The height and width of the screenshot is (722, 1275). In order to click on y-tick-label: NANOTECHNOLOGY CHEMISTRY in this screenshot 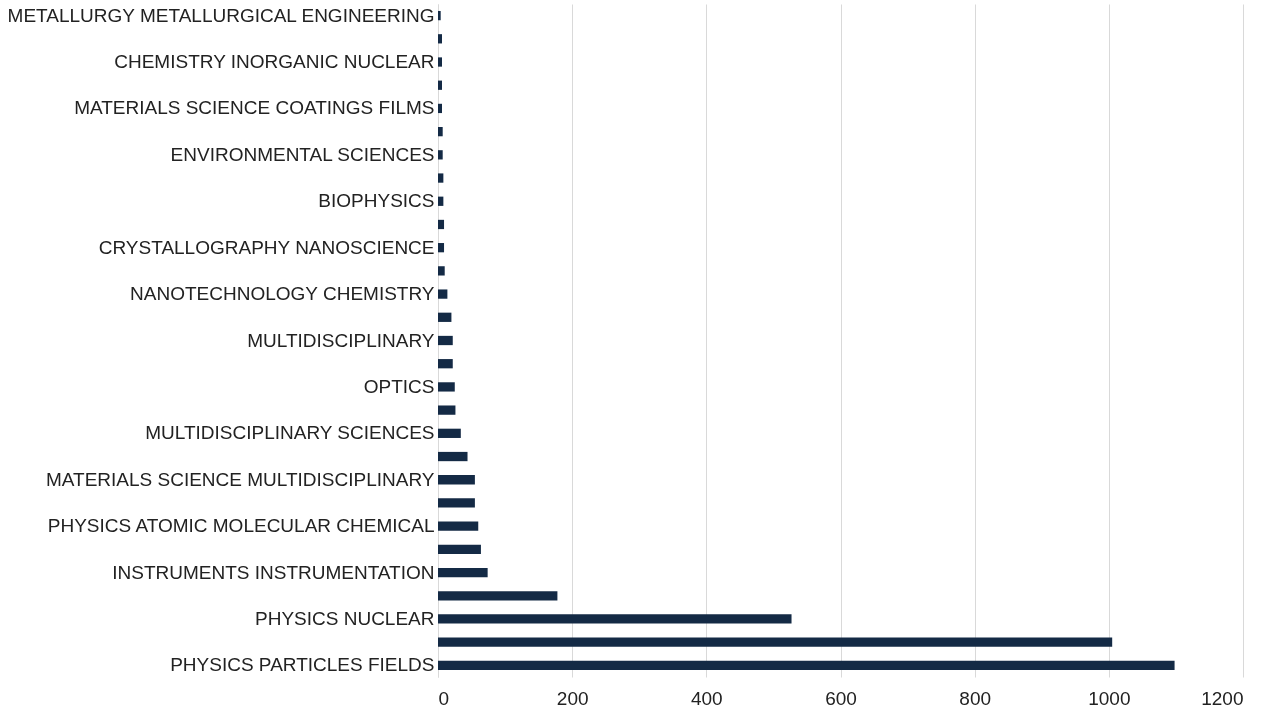, I will do `click(282, 294)`.